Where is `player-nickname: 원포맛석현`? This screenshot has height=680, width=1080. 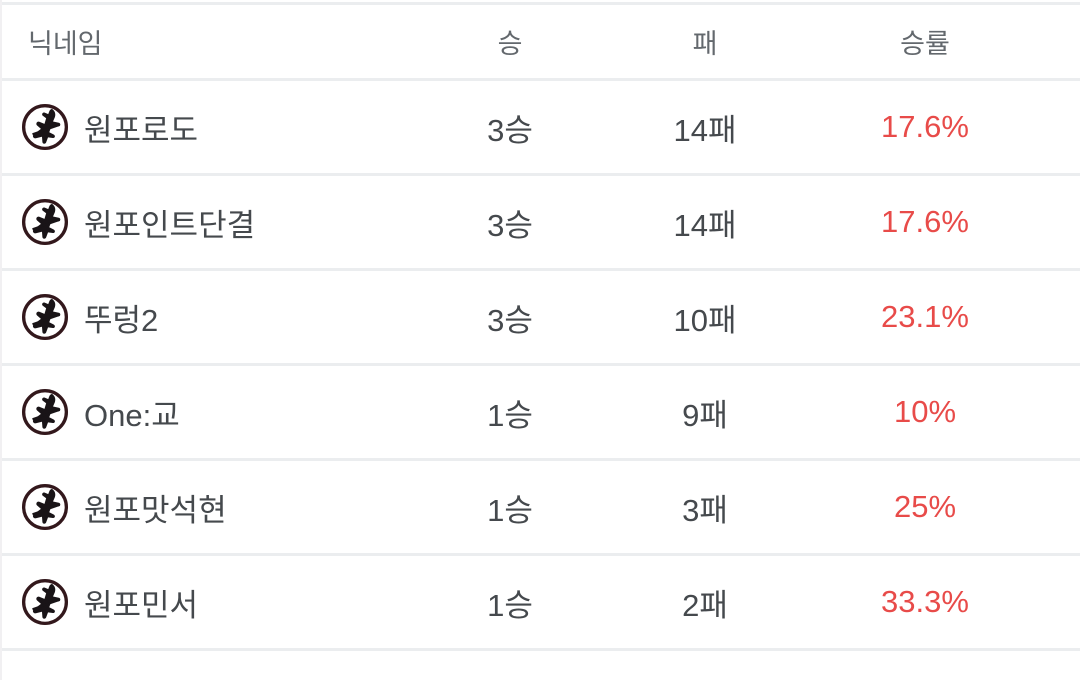 player-nickname: 원포맛석현 is located at coordinates (155, 510).